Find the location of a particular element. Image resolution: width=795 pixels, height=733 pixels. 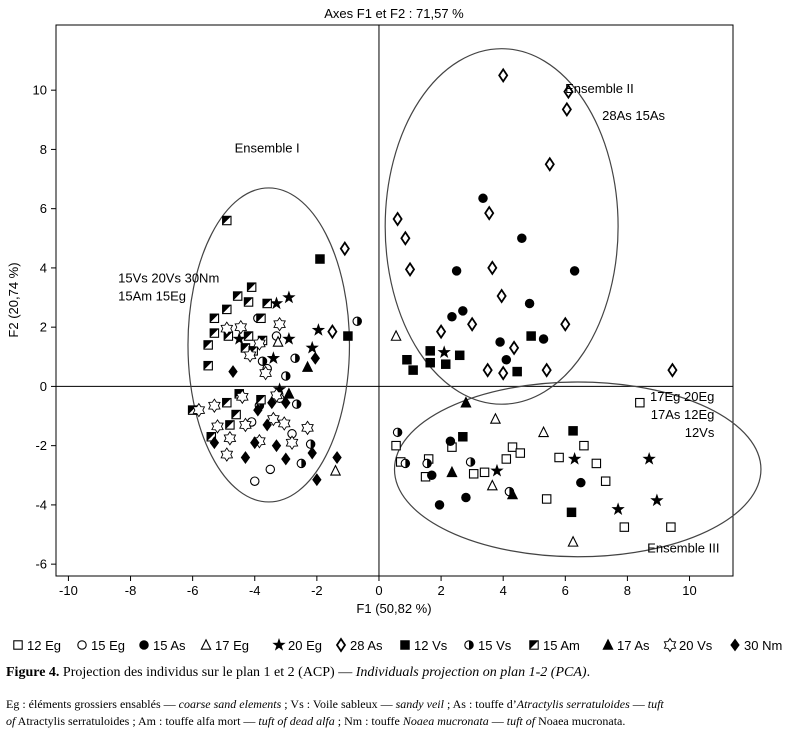

x-tick-label: -4 is located at coordinates (255, 590).